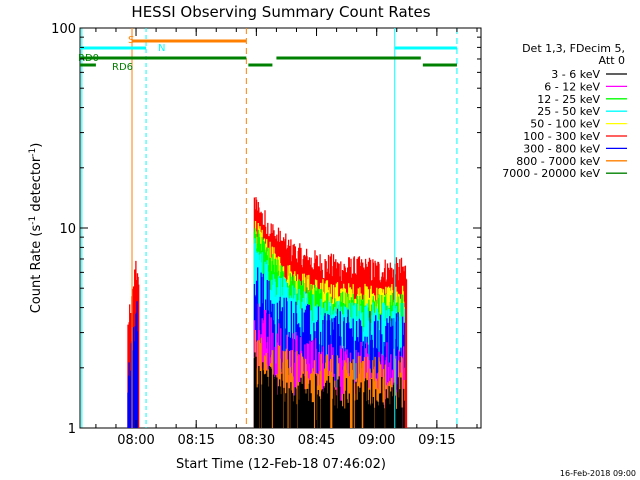  I want to click on legend-label: 100 - 300 keV, so click(561, 136).